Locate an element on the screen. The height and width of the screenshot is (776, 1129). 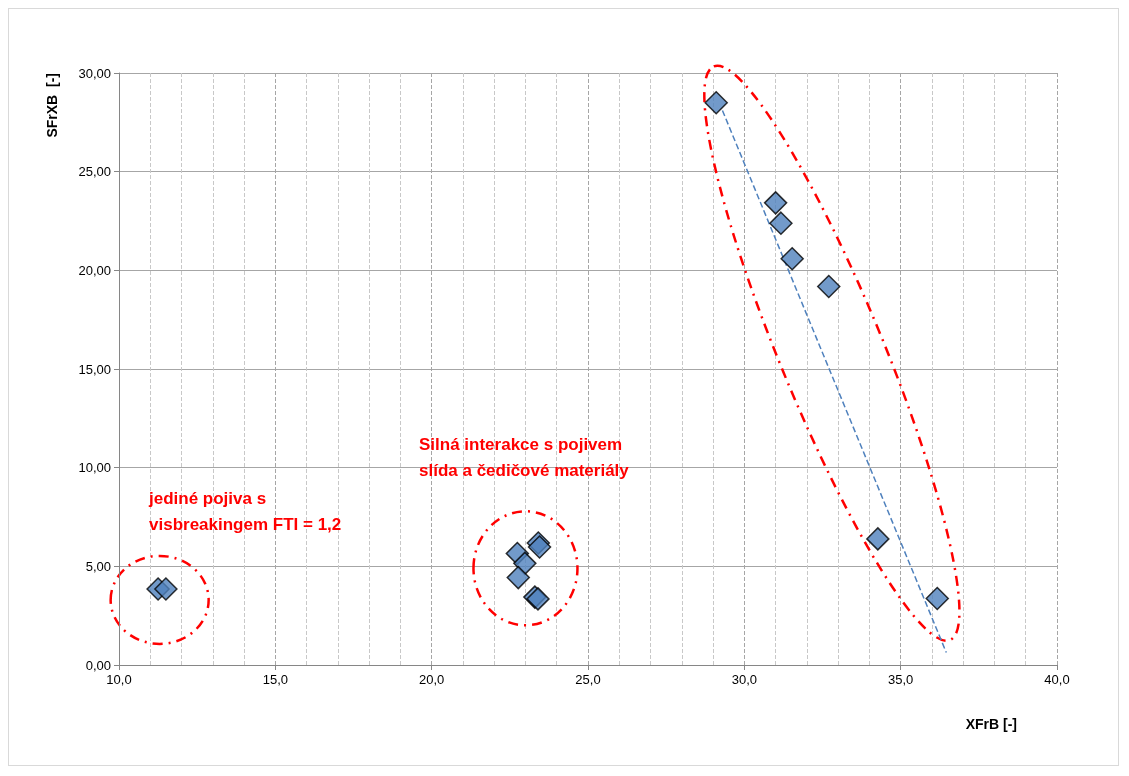
x-tick-label: 35,0 is located at coordinates (901, 679).